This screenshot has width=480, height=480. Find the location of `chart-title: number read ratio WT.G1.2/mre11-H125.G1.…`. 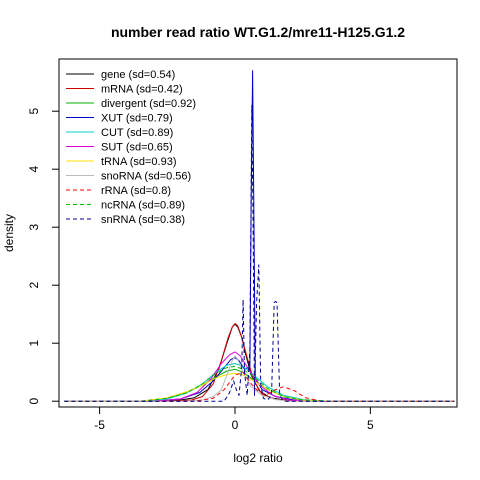

chart-title: number read ratio WT.G1.2/mre11-H125.G1.… is located at coordinates (258, 32).